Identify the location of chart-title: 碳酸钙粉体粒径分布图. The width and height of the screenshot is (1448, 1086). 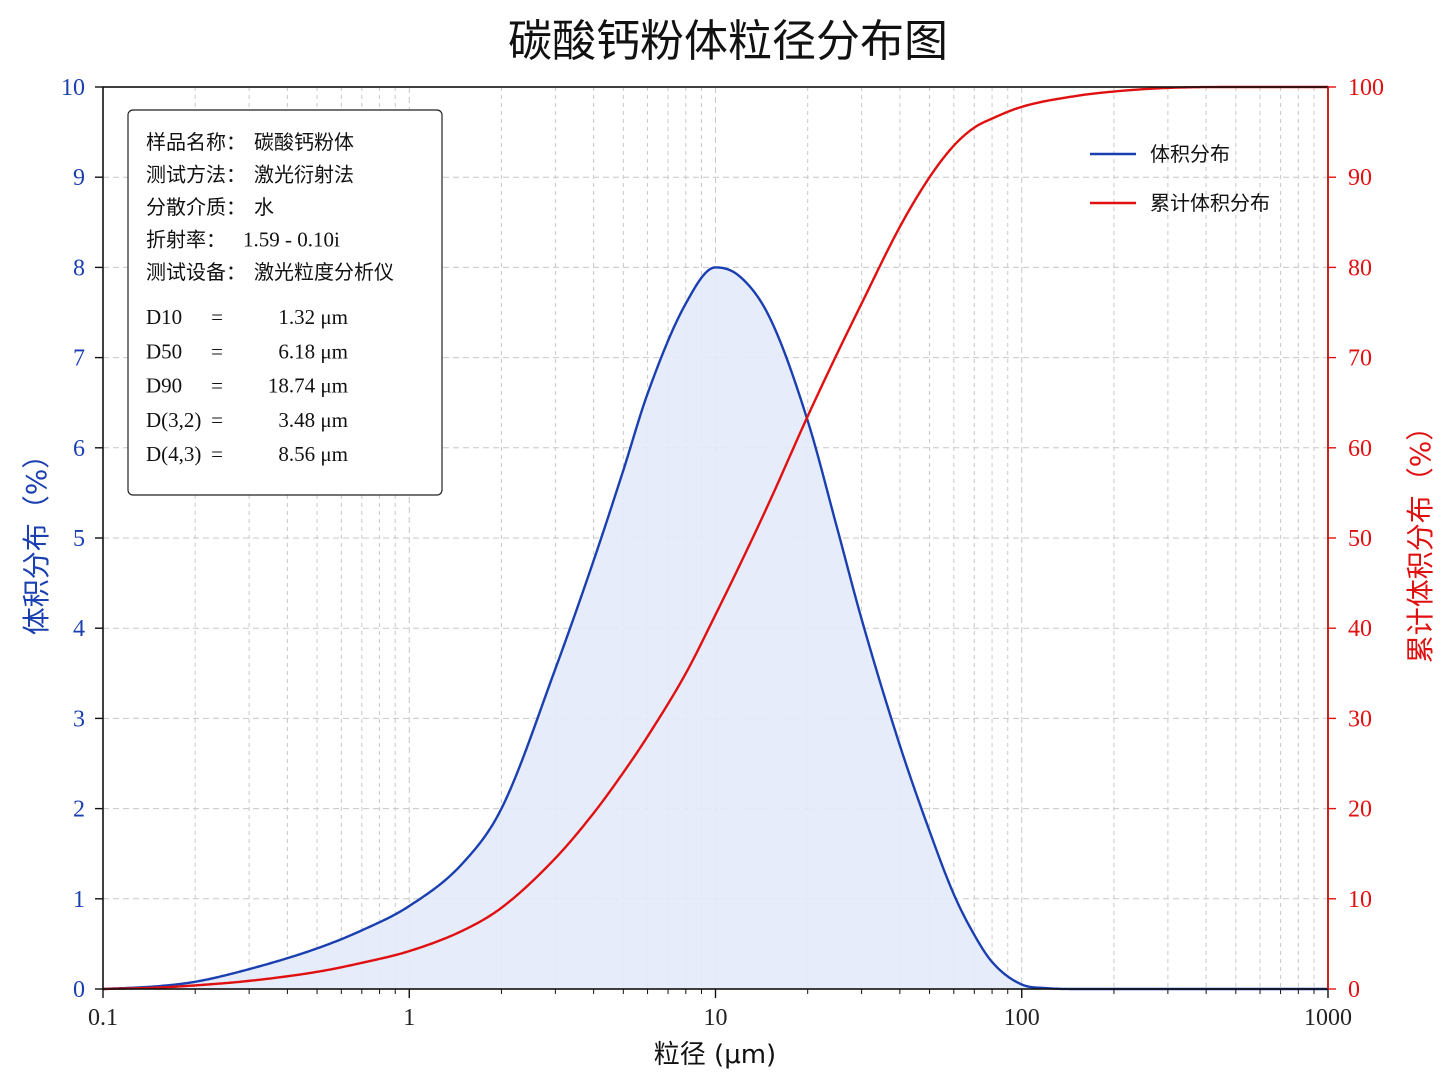
(728, 41).